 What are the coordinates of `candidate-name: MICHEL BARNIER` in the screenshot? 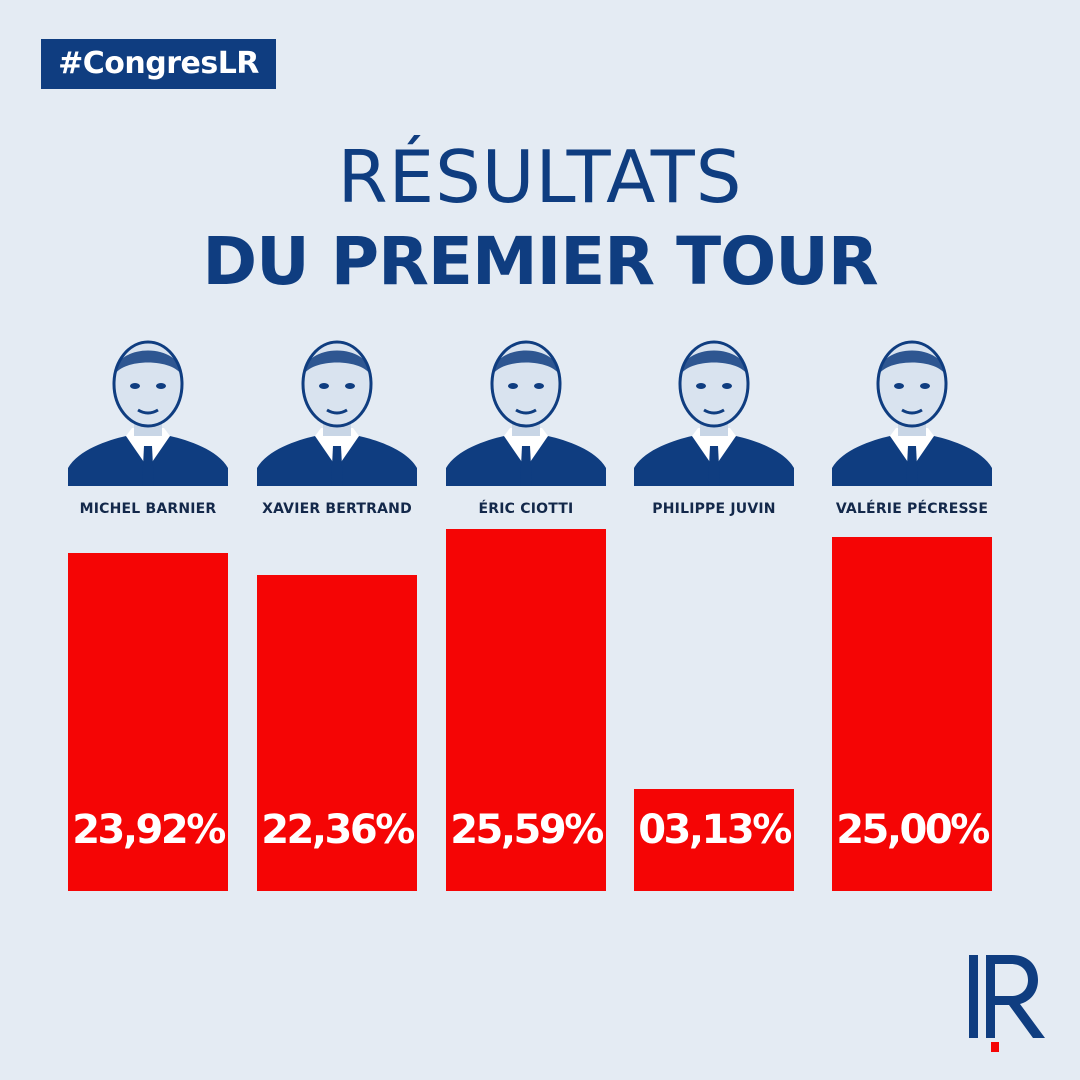 It's located at (148, 509).